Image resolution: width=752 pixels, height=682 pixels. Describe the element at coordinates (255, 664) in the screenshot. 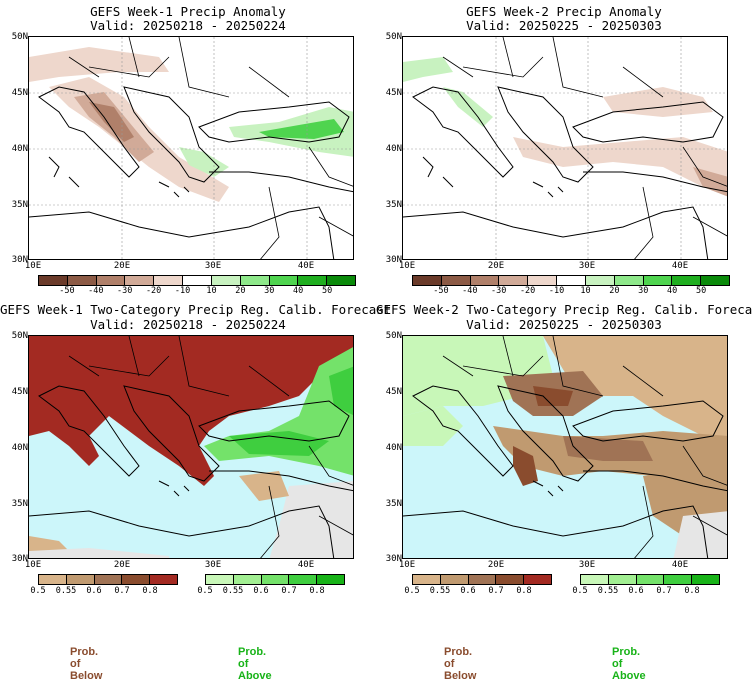

I see `prob-above-caption: Prob. of Above` at that location.